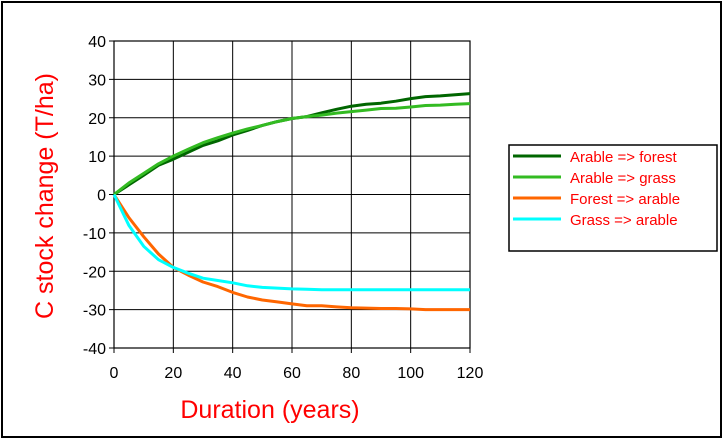 The height and width of the screenshot is (439, 723). Describe the element at coordinates (97, 42) in the screenshot. I see `y-tick-label: 40` at that location.